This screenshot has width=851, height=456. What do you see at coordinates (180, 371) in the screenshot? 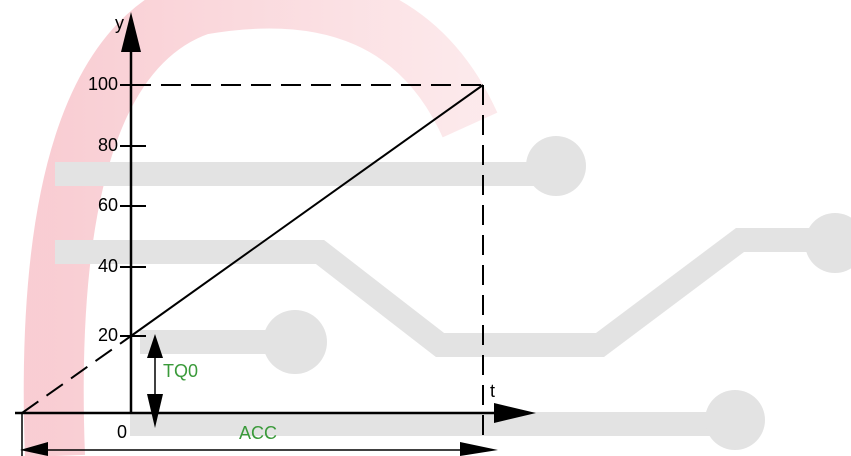
I see `tq0-label: TQ0` at bounding box center [180, 371].